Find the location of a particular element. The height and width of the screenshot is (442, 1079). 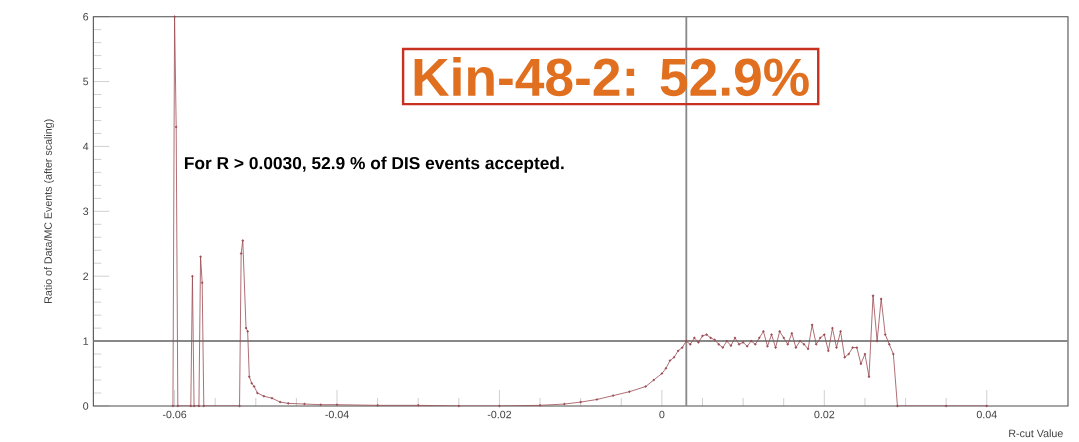

y-tick-label: 0 is located at coordinates (86, 406).